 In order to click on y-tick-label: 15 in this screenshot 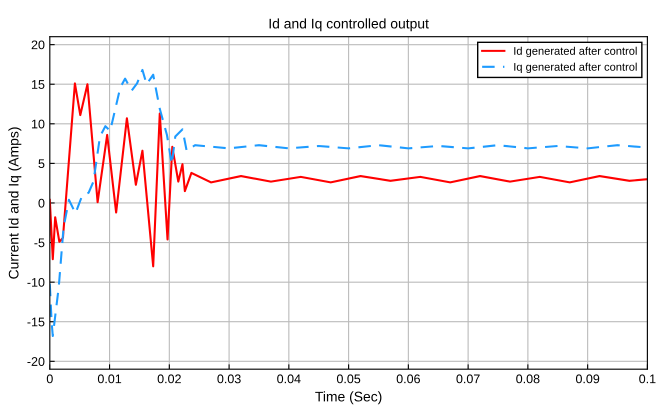, I will do `click(38, 84)`.